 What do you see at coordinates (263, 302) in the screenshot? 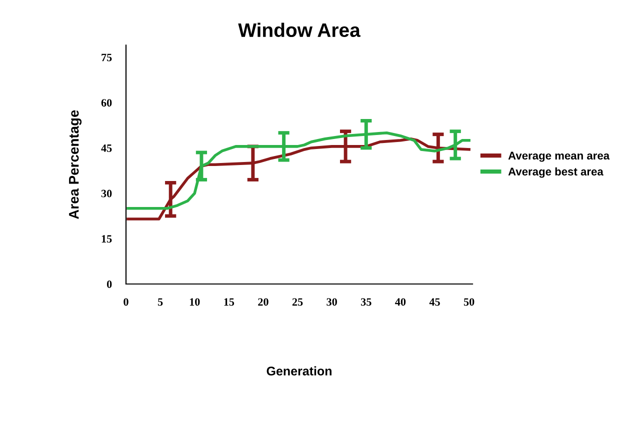
I see `x-tick-label: 20` at bounding box center [263, 302].